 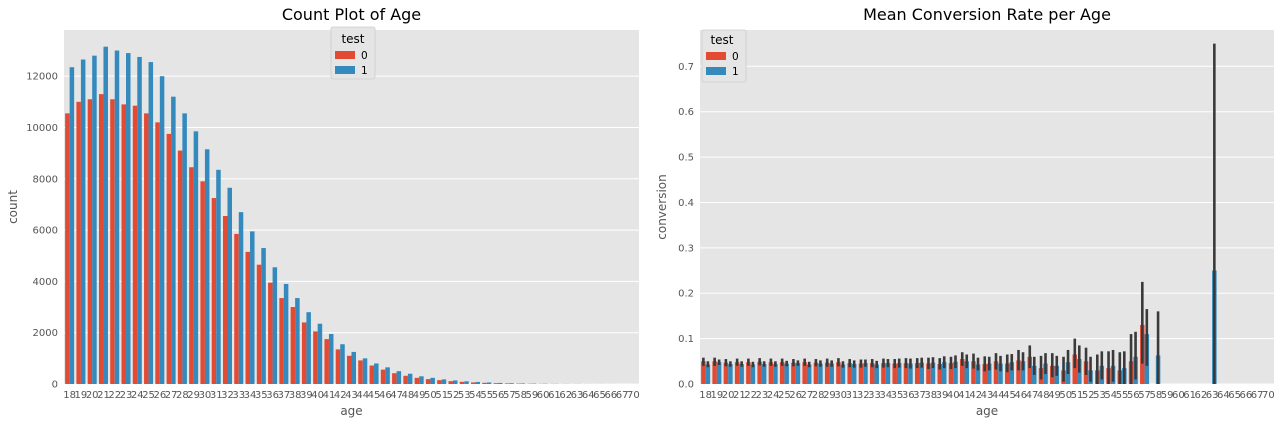 What do you see at coordinates (45, 231) in the screenshot?
I see `y-tick-label: 6000` at bounding box center [45, 231].